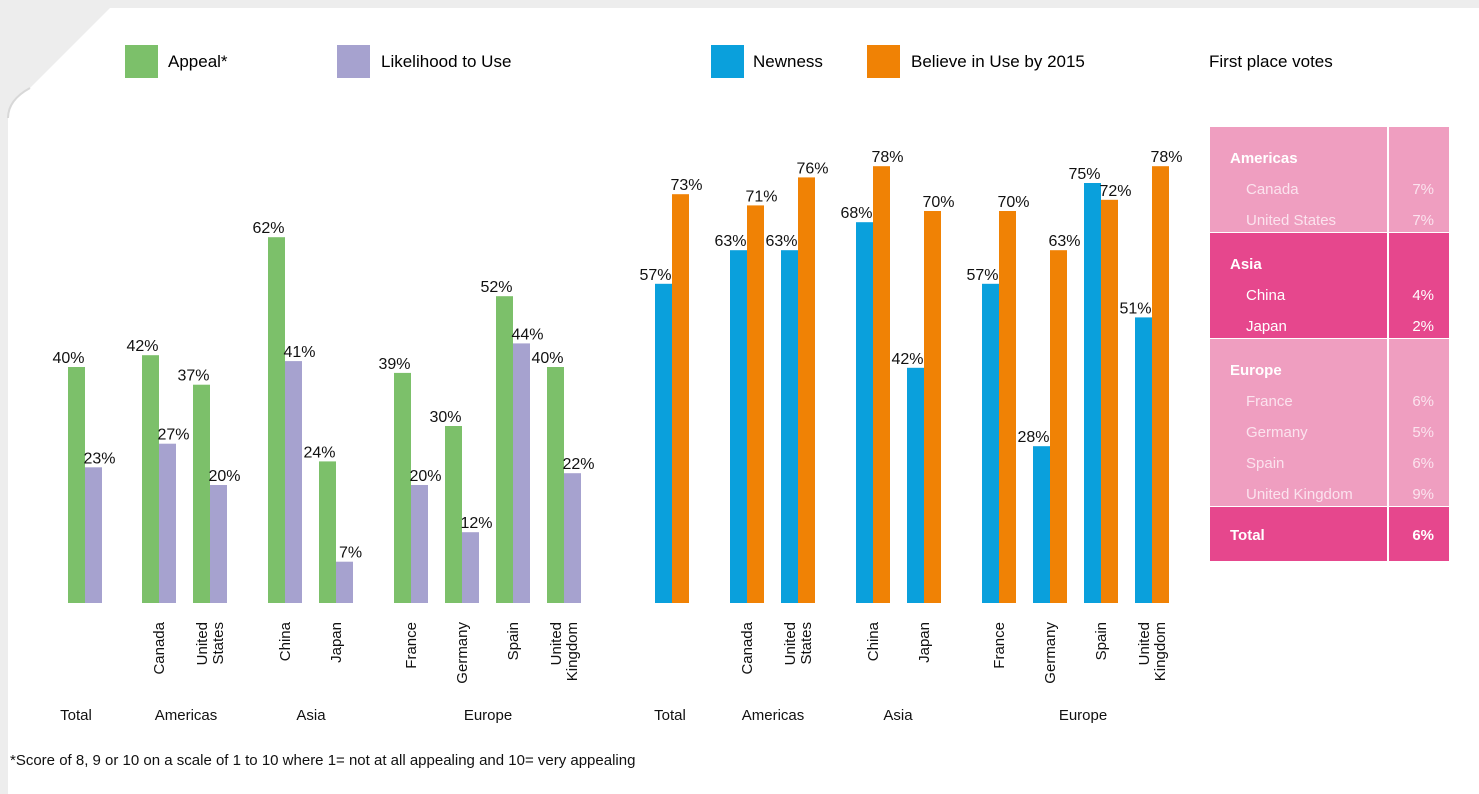  I want to click on bar-newness-total, so click(663, 443).